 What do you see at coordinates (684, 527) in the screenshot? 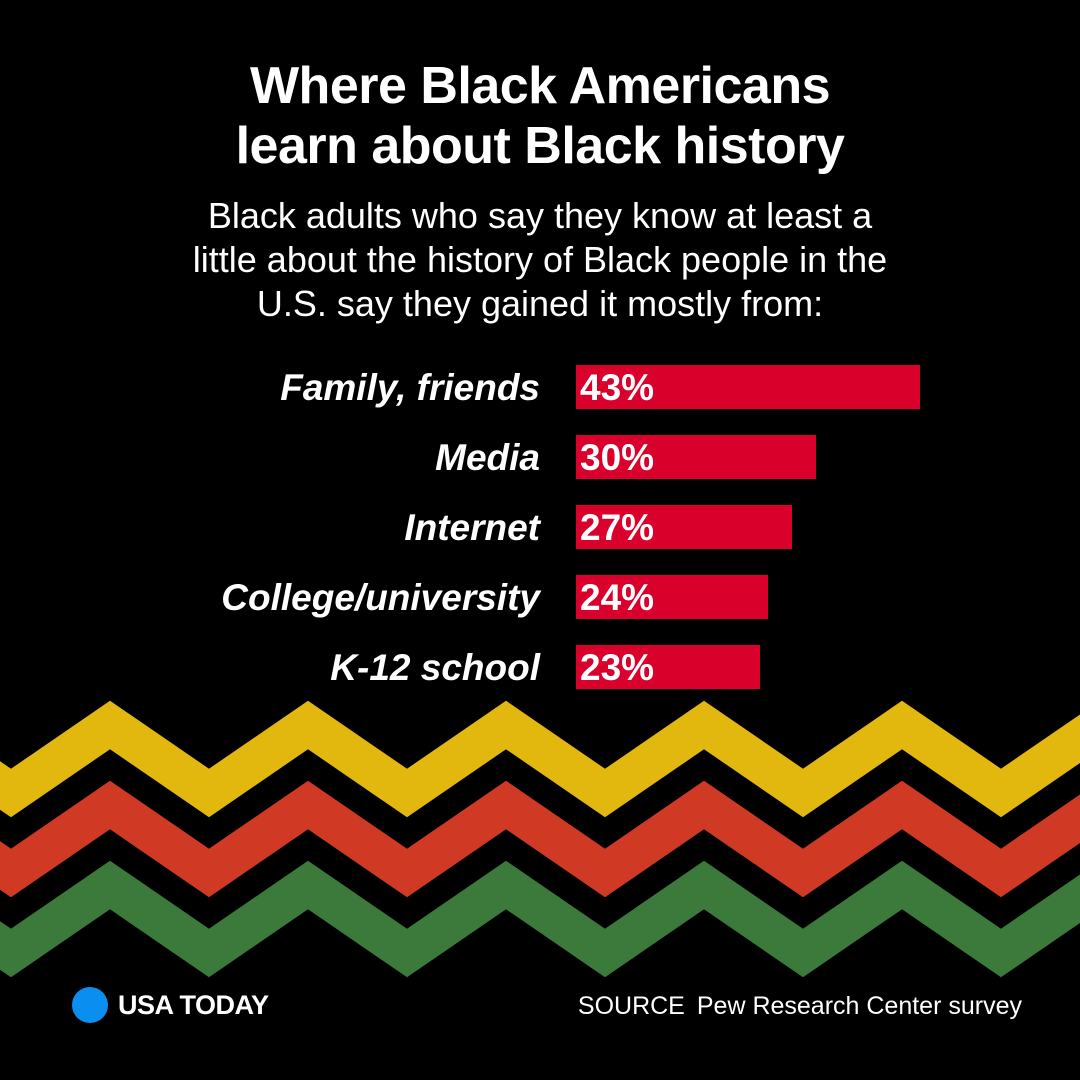
I see `bar-internet` at bounding box center [684, 527].